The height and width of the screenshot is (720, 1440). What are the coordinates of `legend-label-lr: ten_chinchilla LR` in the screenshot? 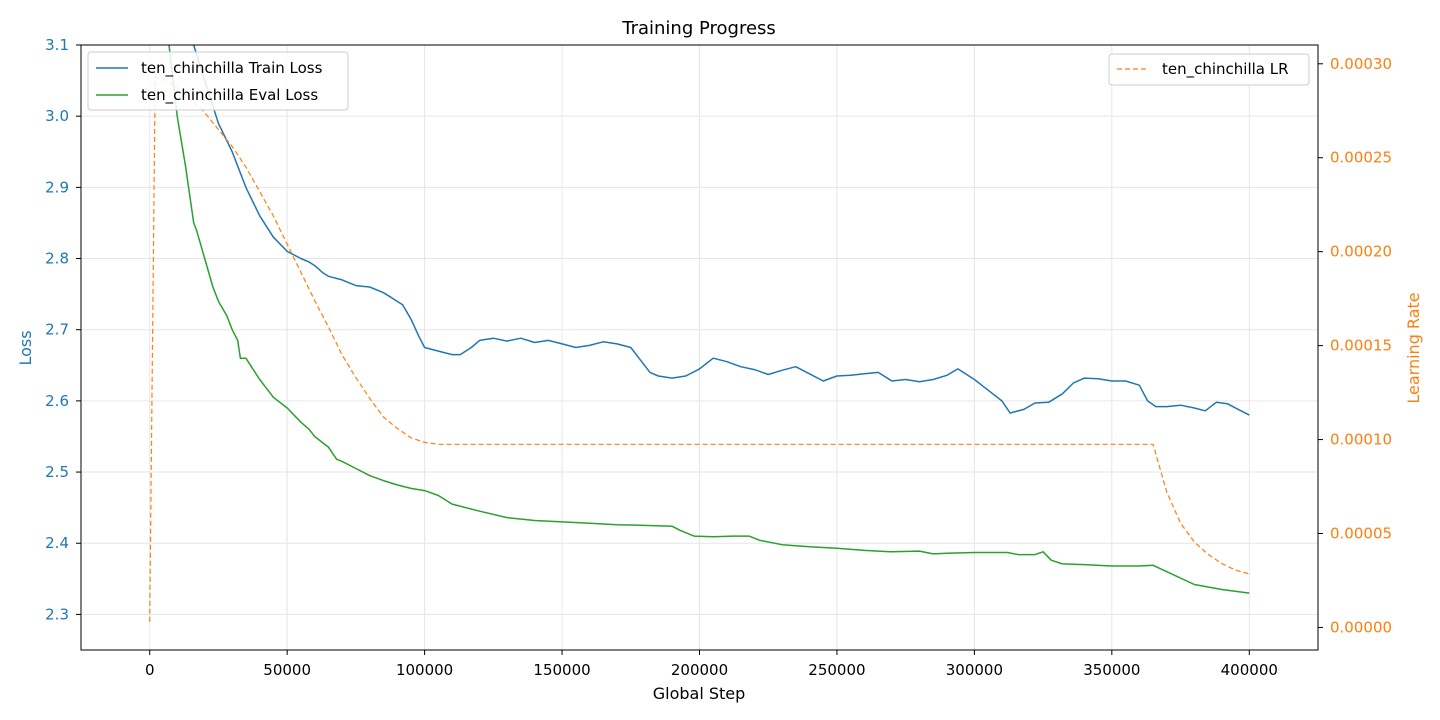 It's located at (1225, 69).